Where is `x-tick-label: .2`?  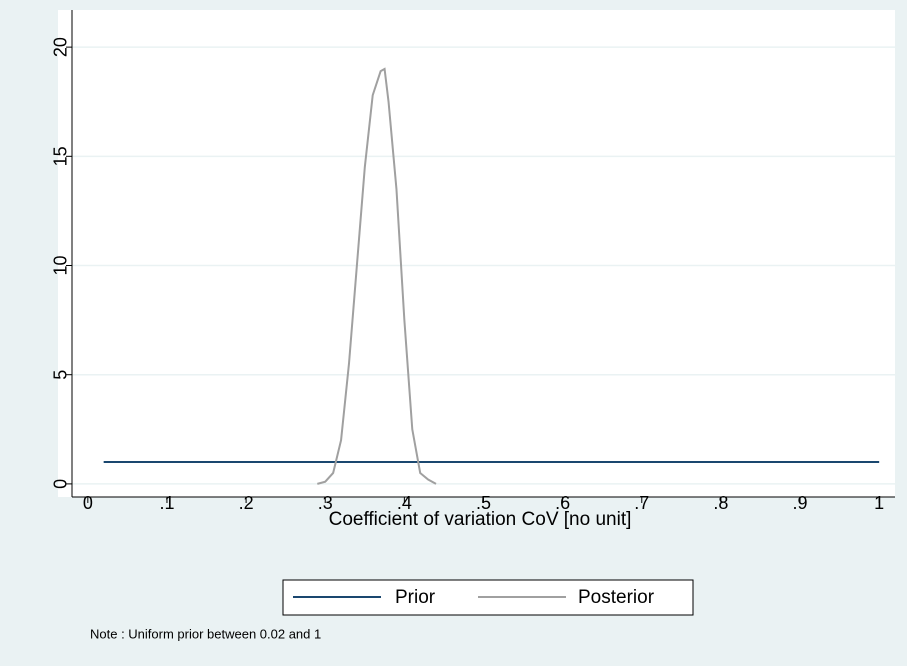 x-tick-label: .2 is located at coordinates (246, 503).